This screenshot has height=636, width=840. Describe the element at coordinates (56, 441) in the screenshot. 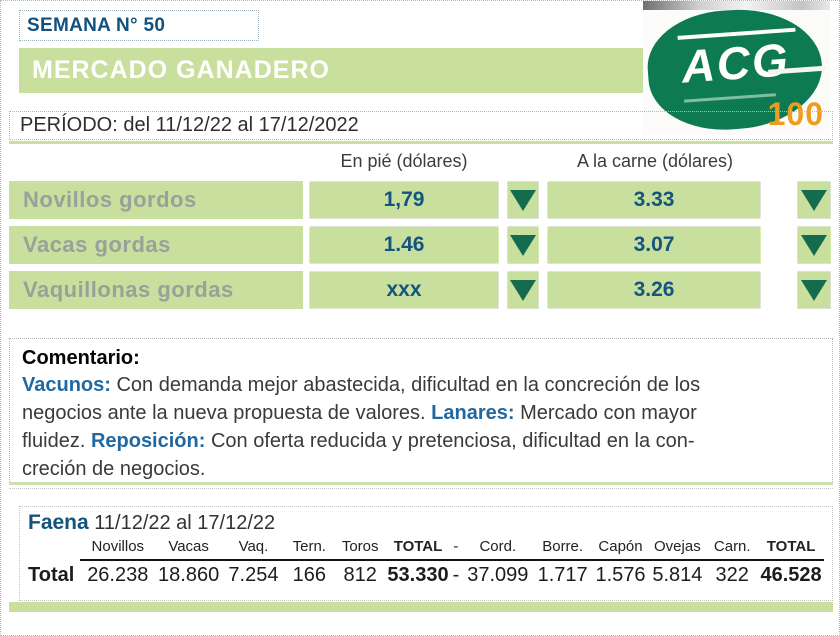

I see `comment-text: fluidez.` at that location.